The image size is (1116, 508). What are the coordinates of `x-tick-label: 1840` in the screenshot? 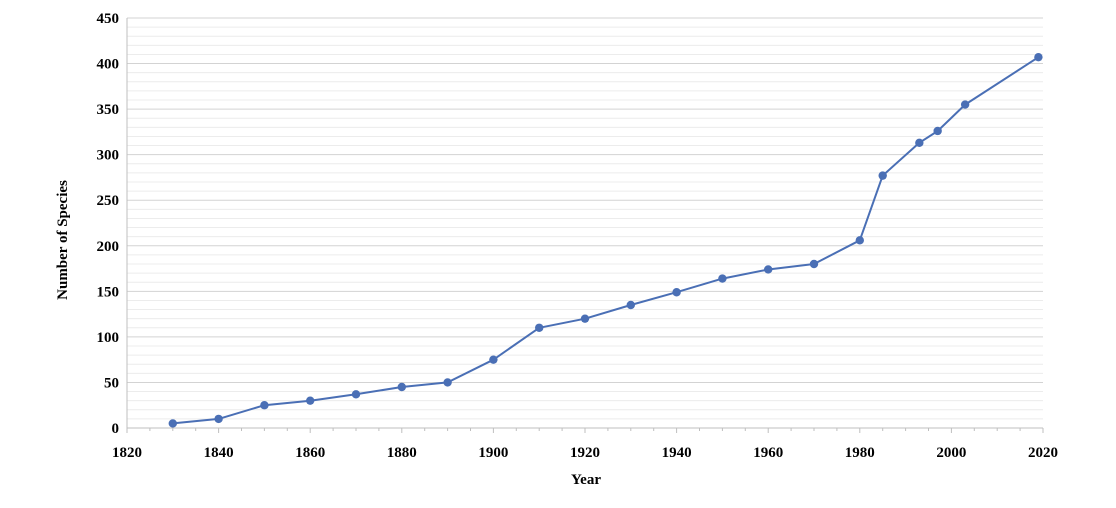 It's located at (219, 453).